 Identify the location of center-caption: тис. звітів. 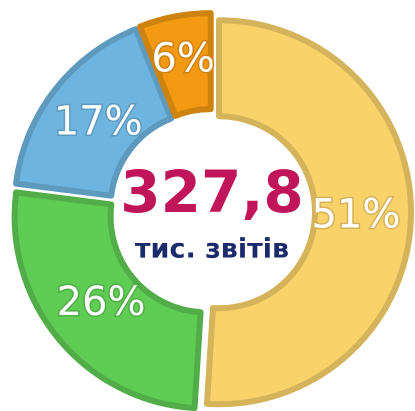
(212, 249).